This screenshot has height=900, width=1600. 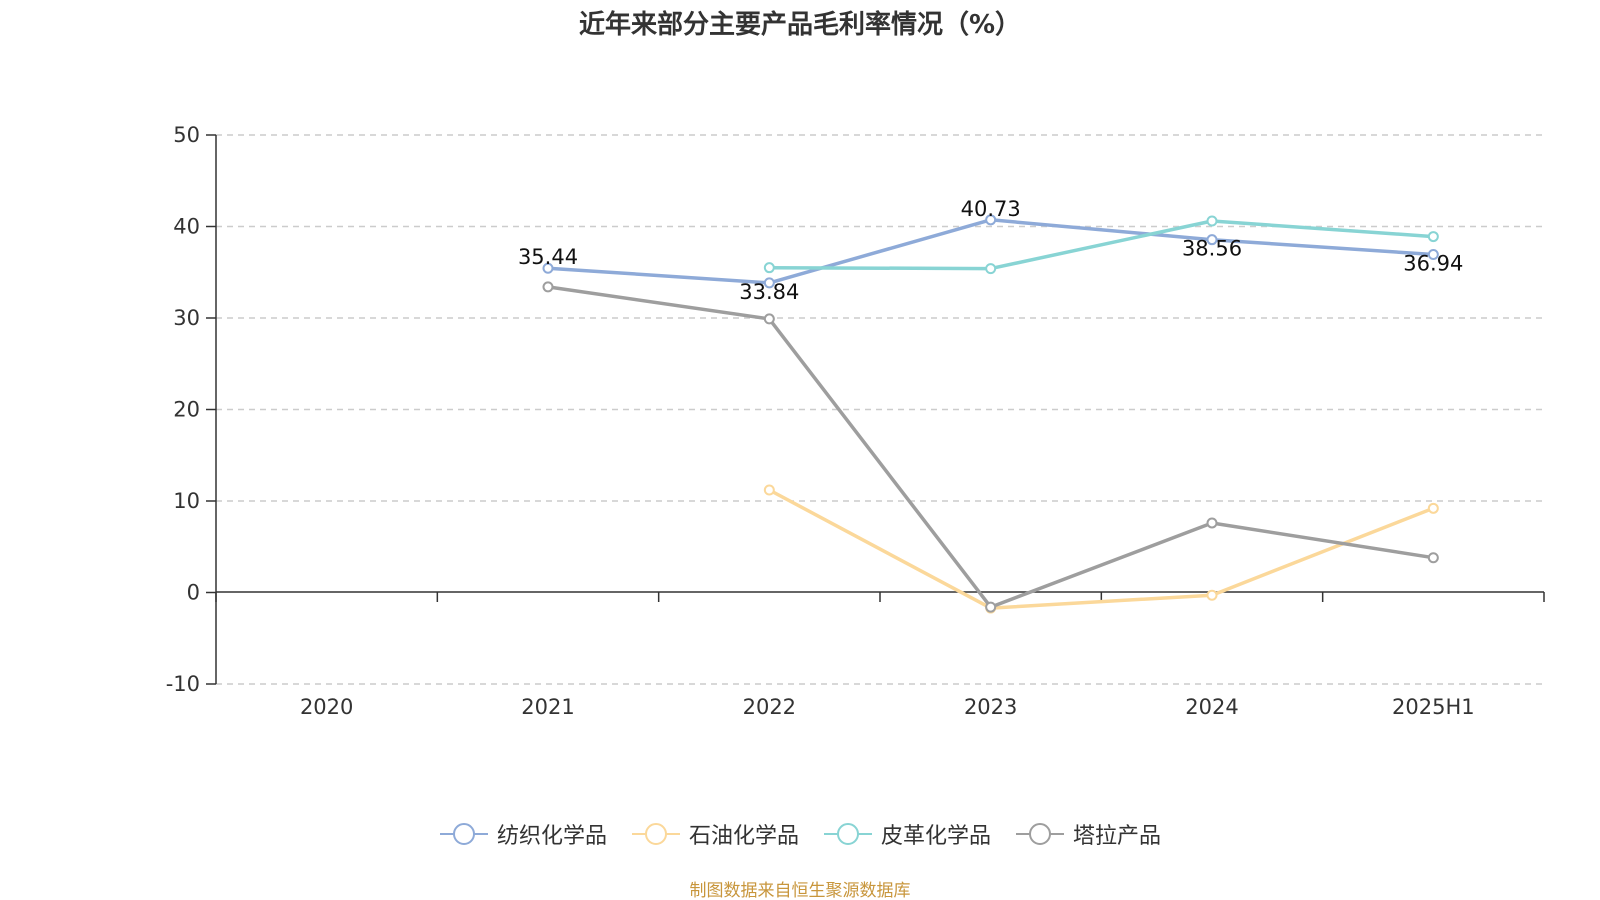 What do you see at coordinates (1433, 263) in the screenshot?
I see `data-label: 36.94` at bounding box center [1433, 263].